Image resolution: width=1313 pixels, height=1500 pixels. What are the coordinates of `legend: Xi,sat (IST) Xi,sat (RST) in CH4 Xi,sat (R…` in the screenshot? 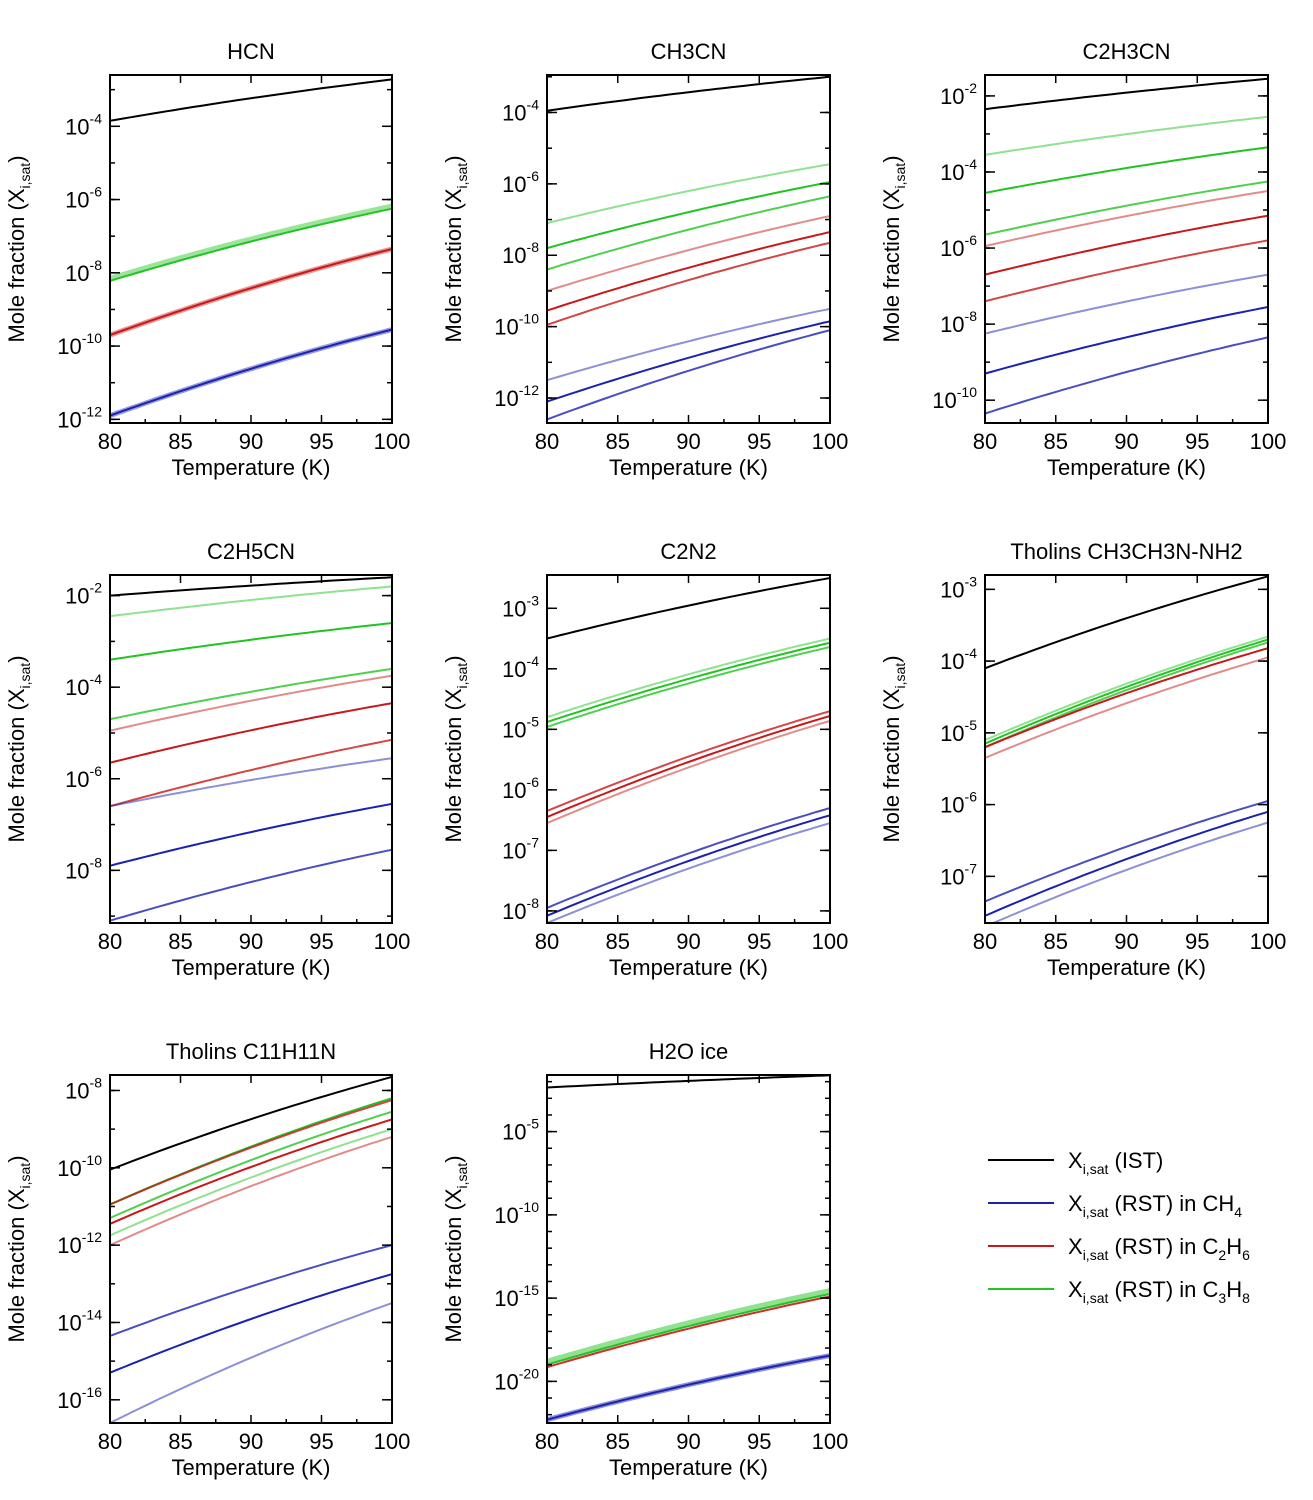 It's located at (1119, 1227).